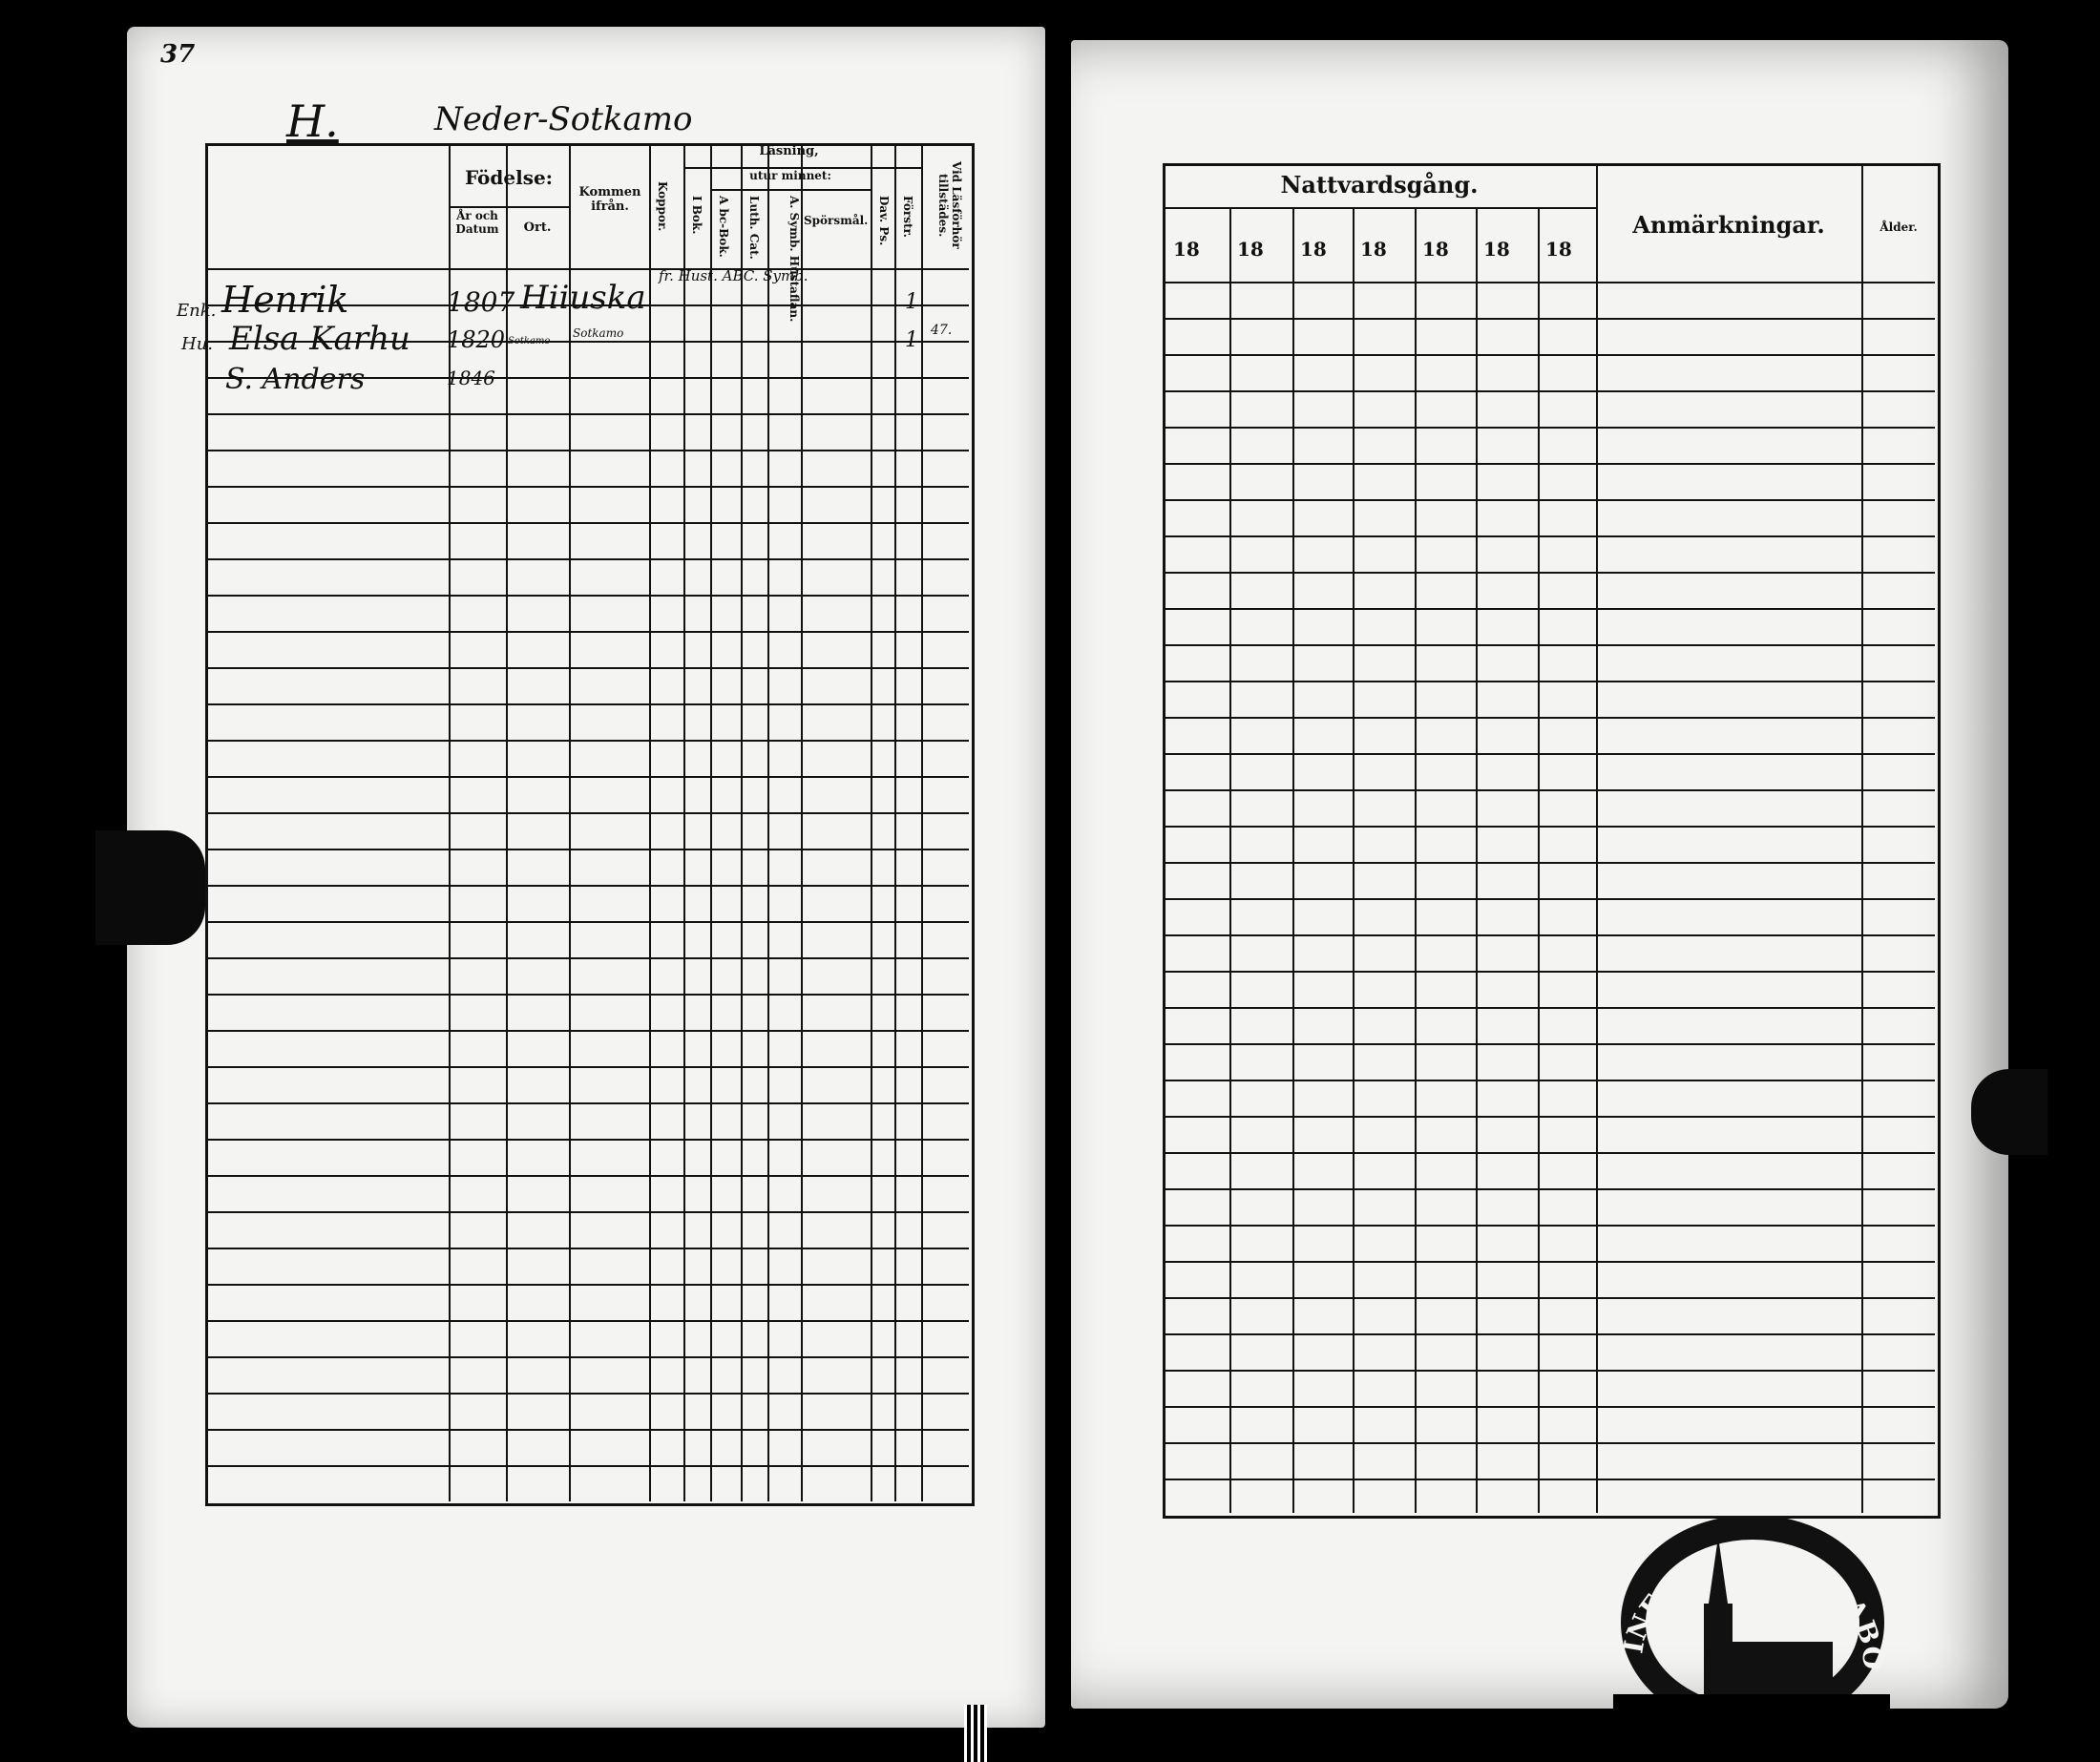  Describe the element at coordinates (564, 119) in the screenshot. I see `village-name: Neder-Sotkamo` at that location.